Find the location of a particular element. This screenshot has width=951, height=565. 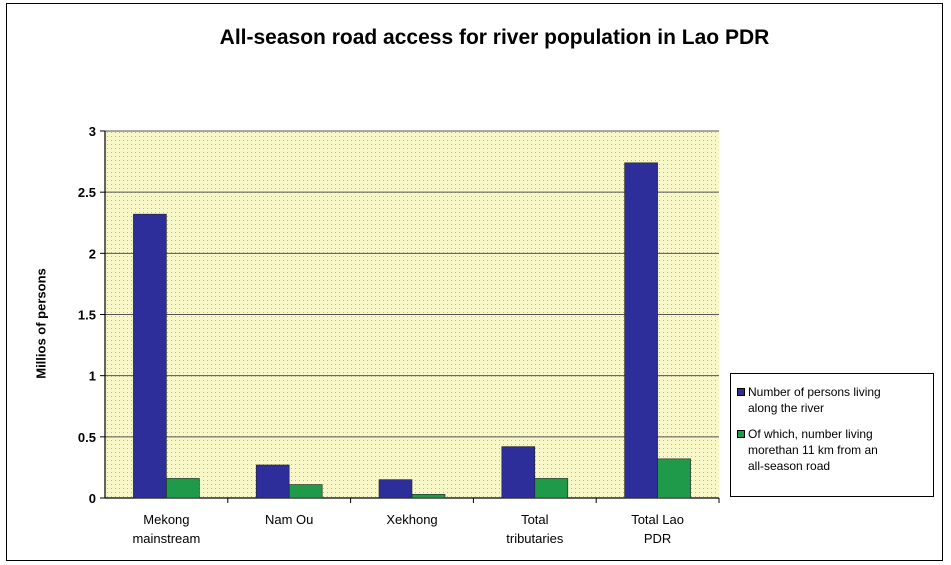

y-tick-label: 3 is located at coordinates (92, 131).